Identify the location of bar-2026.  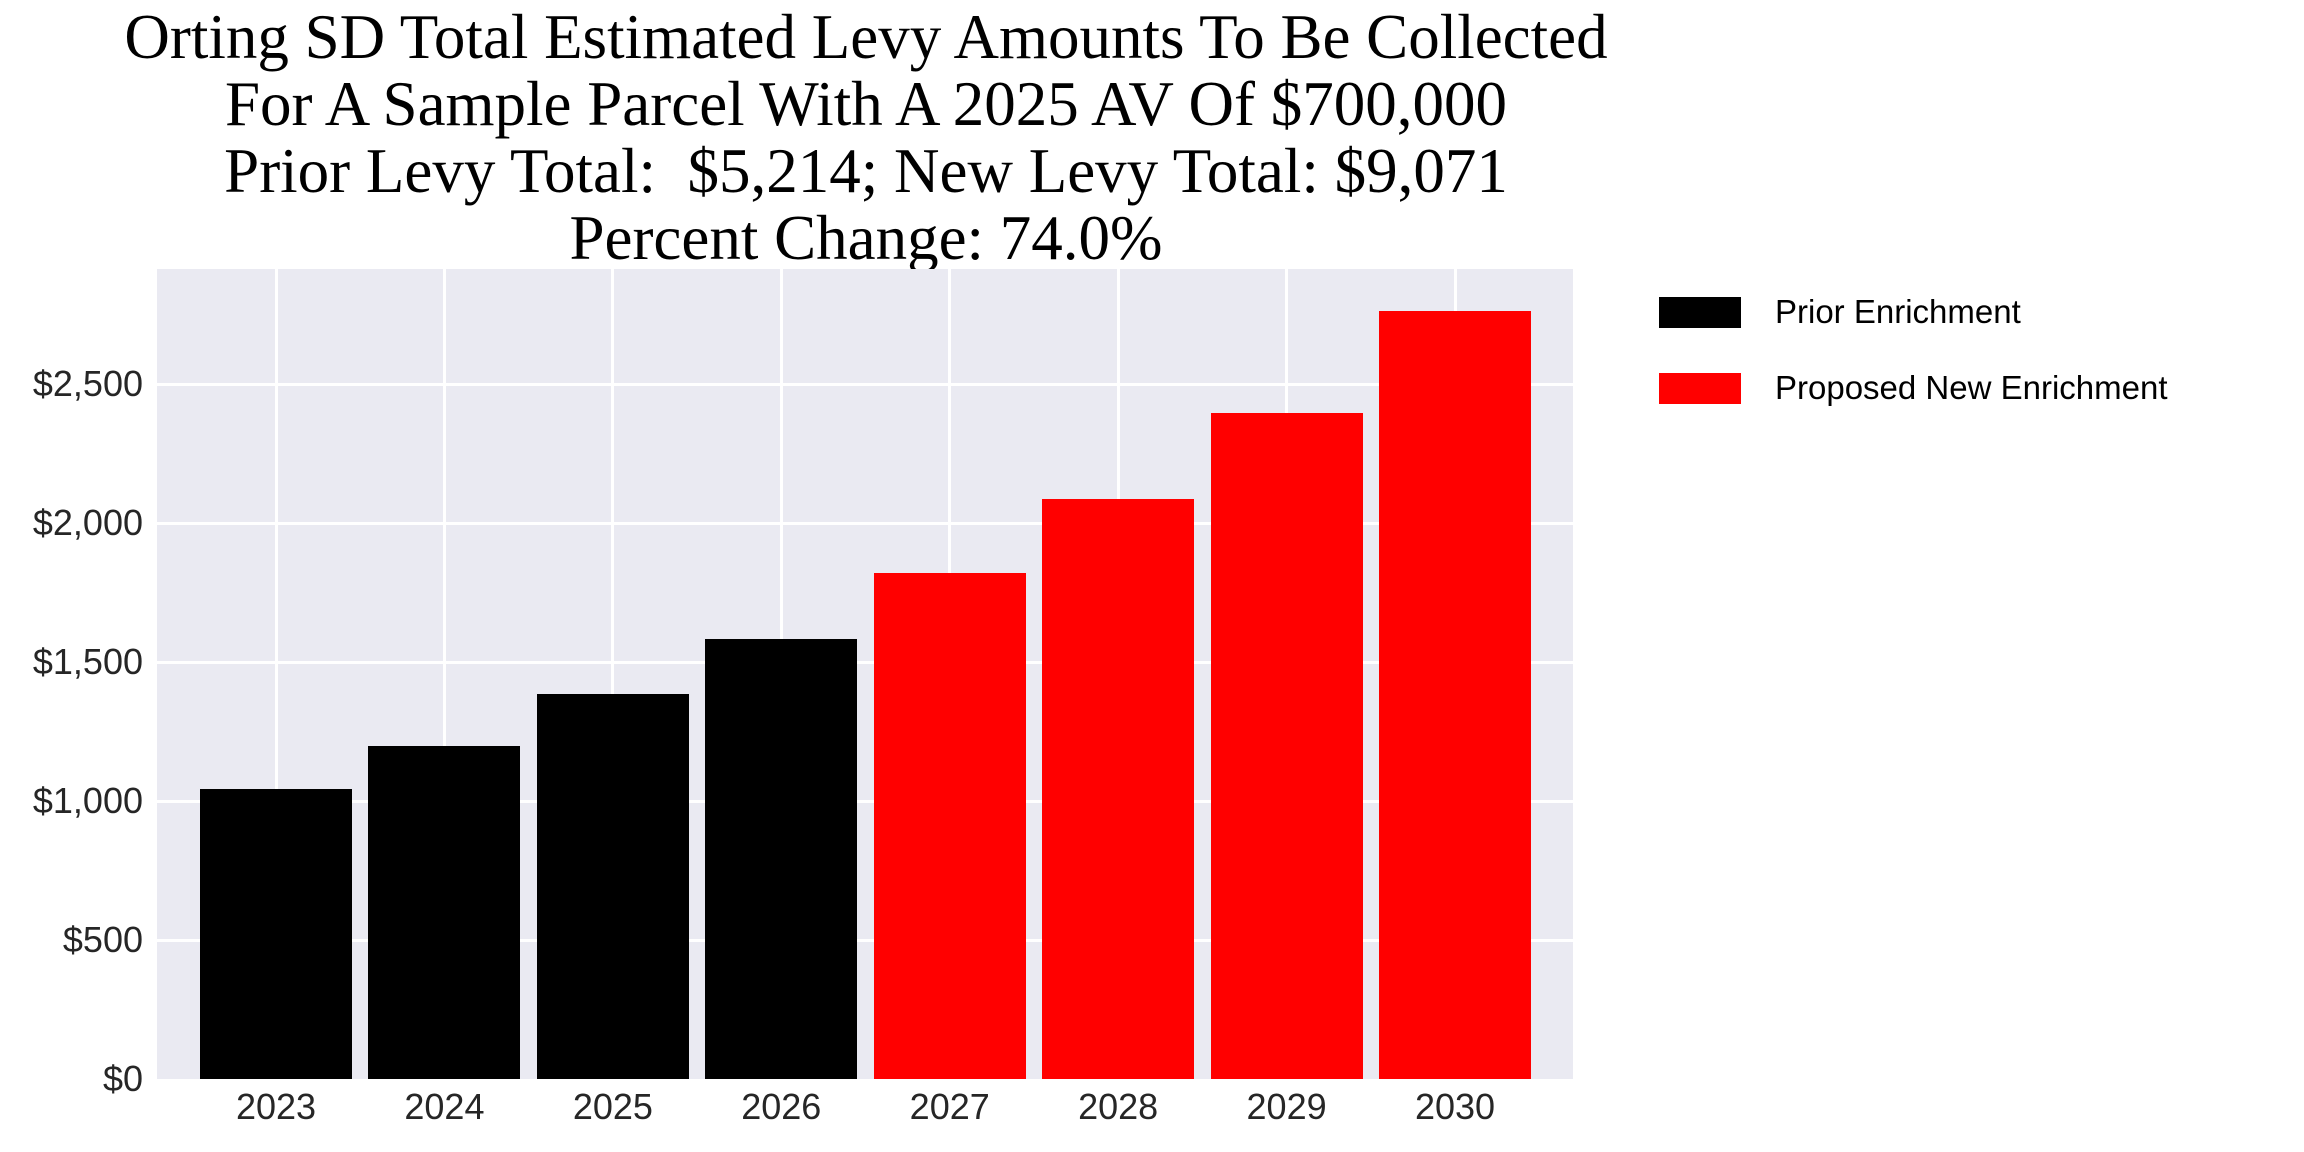
(781, 858).